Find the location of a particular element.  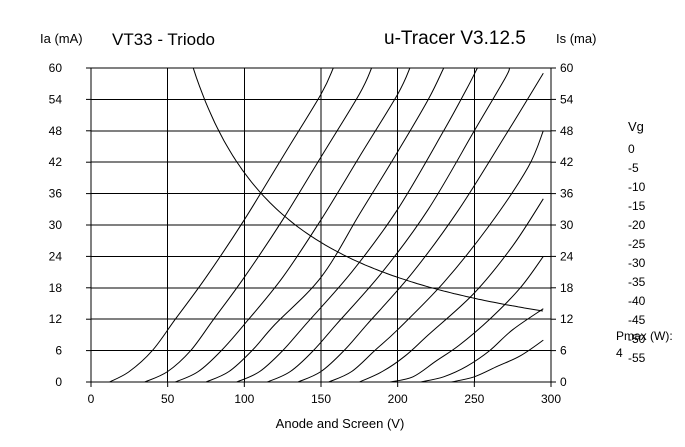

plate-curve-vg-m50 is located at coordinates (482, 345).